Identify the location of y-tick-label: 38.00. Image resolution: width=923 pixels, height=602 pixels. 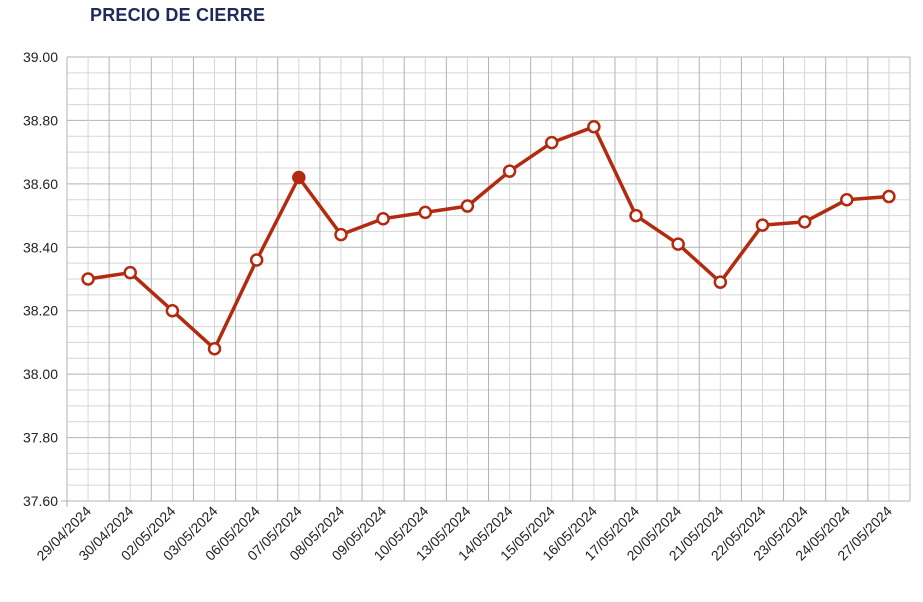
(40, 374).